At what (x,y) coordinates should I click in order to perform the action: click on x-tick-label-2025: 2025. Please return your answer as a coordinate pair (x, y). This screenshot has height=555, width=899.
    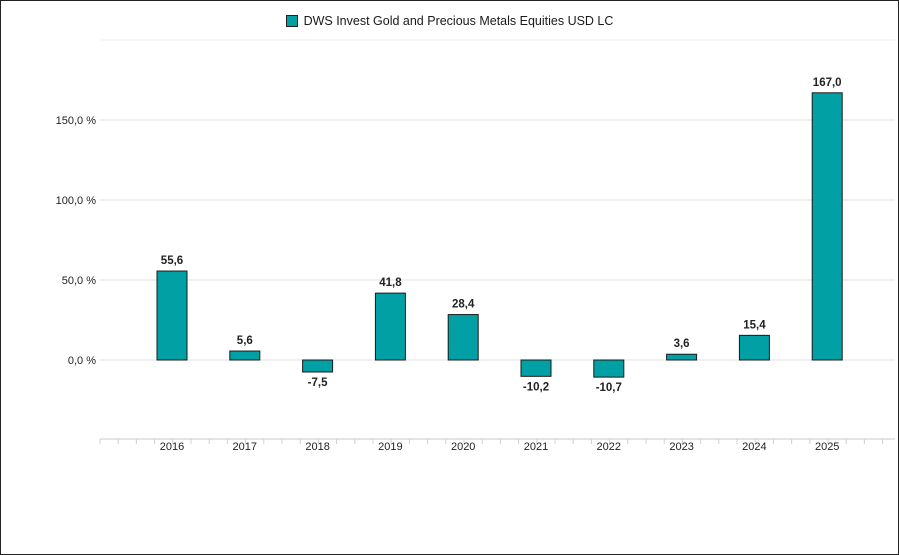
    Looking at the image, I should click on (827, 447).